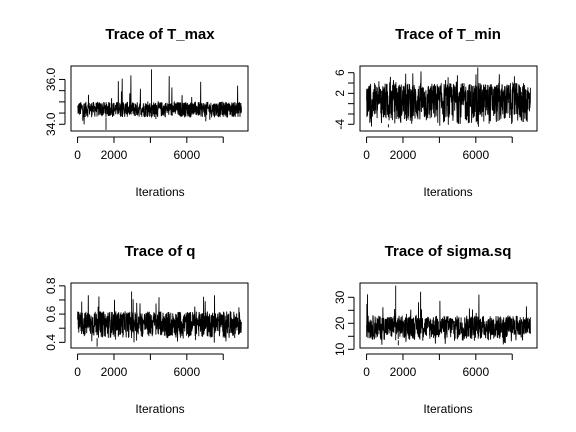 The height and width of the screenshot is (432, 576). What do you see at coordinates (51, 285) in the screenshot?
I see `y-tick-label: 0.8` at bounding box center [51, 285].